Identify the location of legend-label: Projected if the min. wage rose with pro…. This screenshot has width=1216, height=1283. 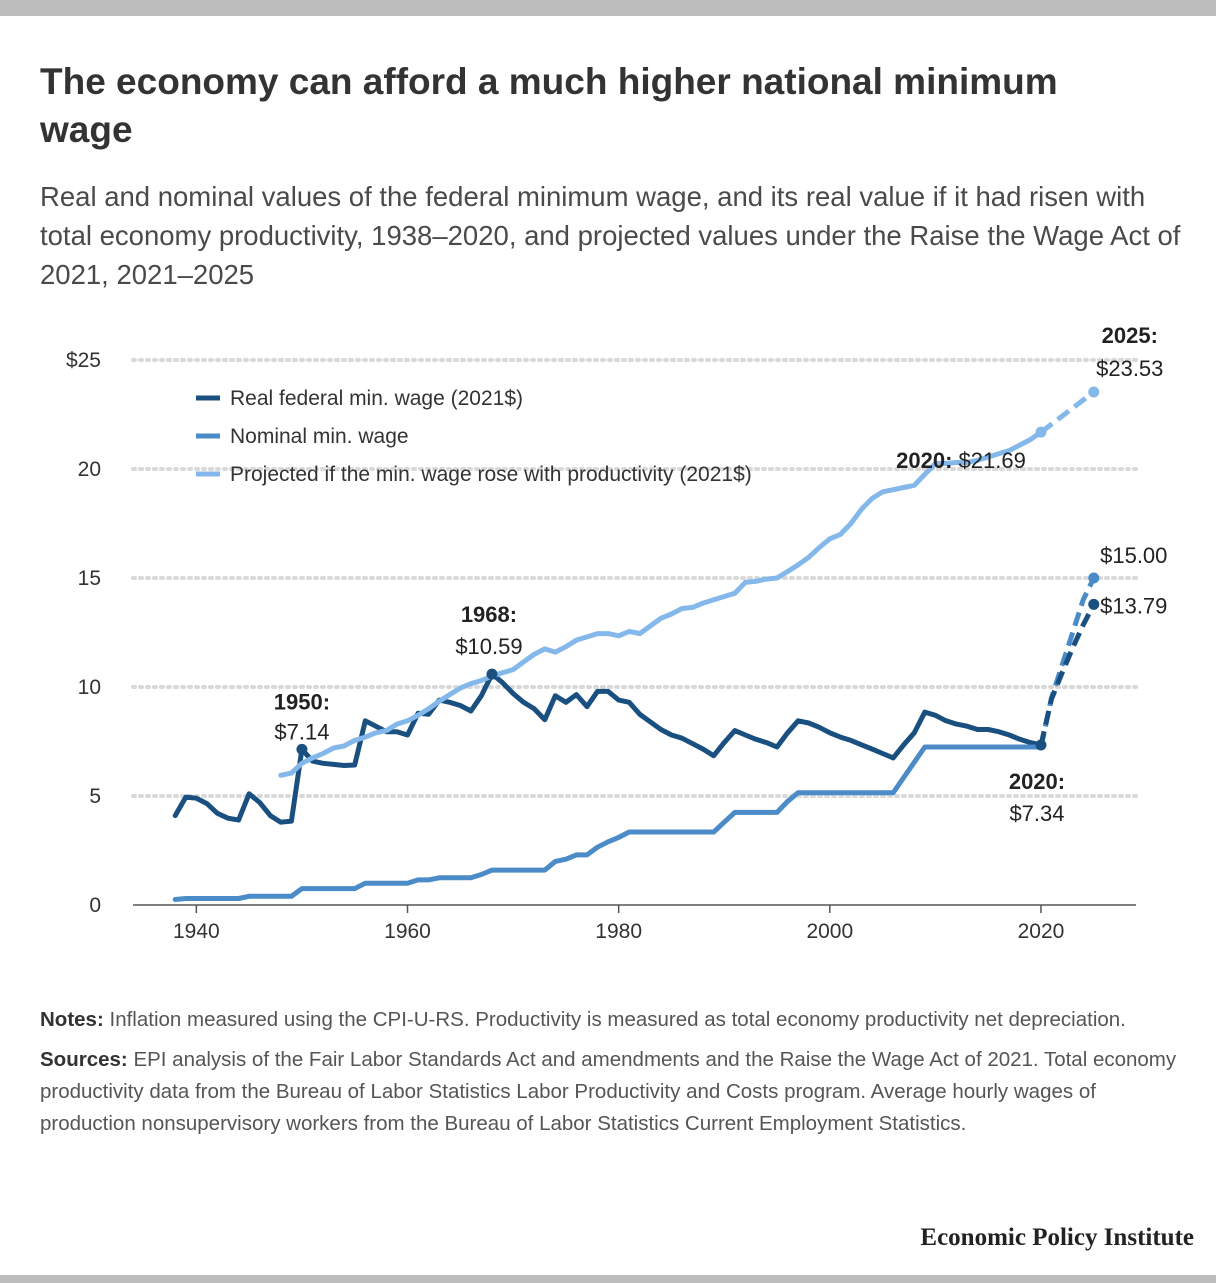
(491, 474).